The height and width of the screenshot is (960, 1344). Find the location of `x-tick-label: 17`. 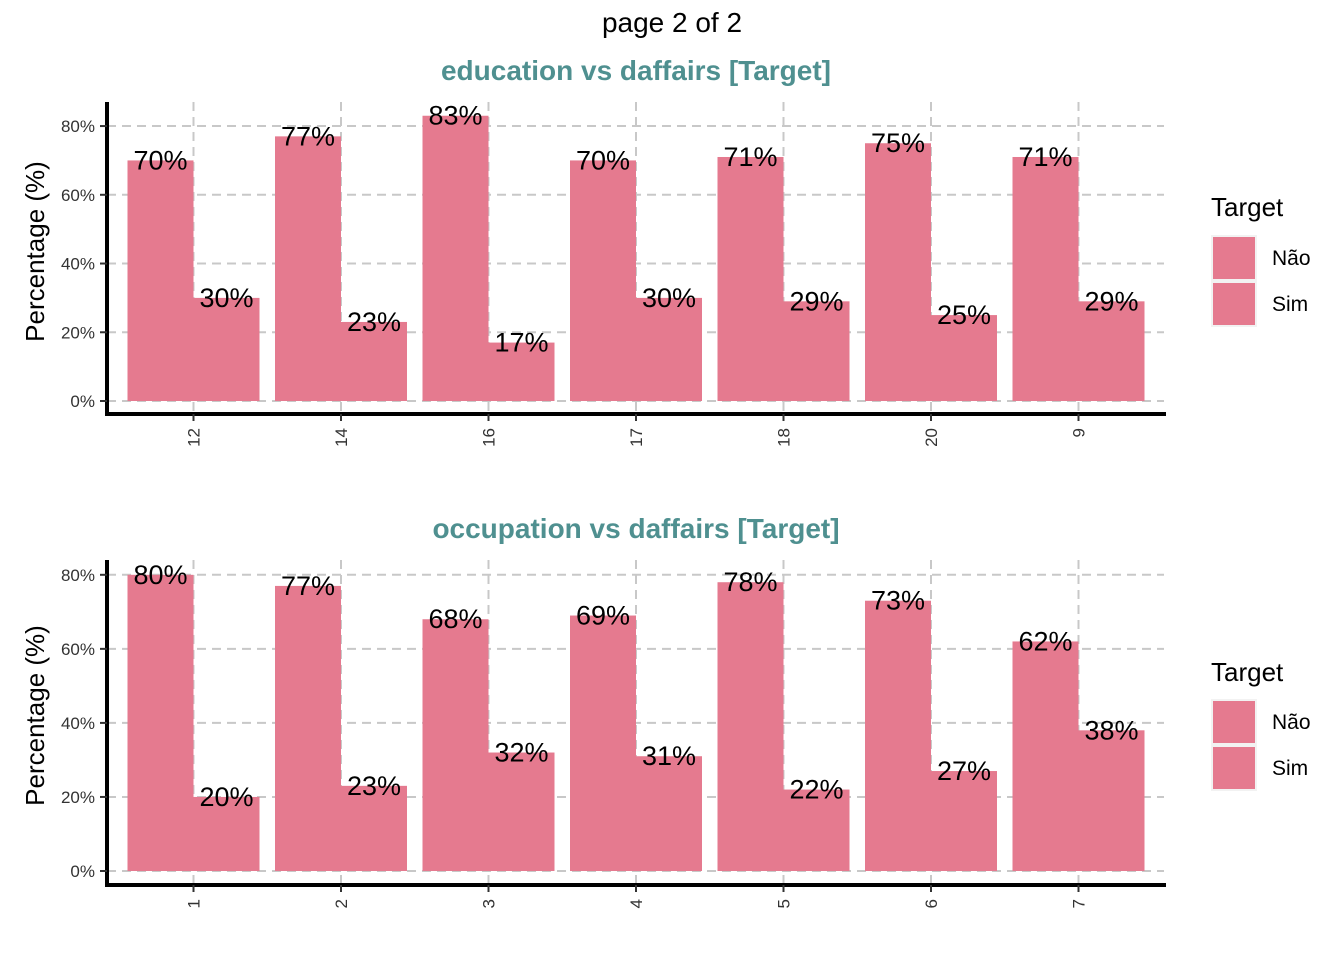

x-tick-label: 17 is located at coordinates (636, 437).